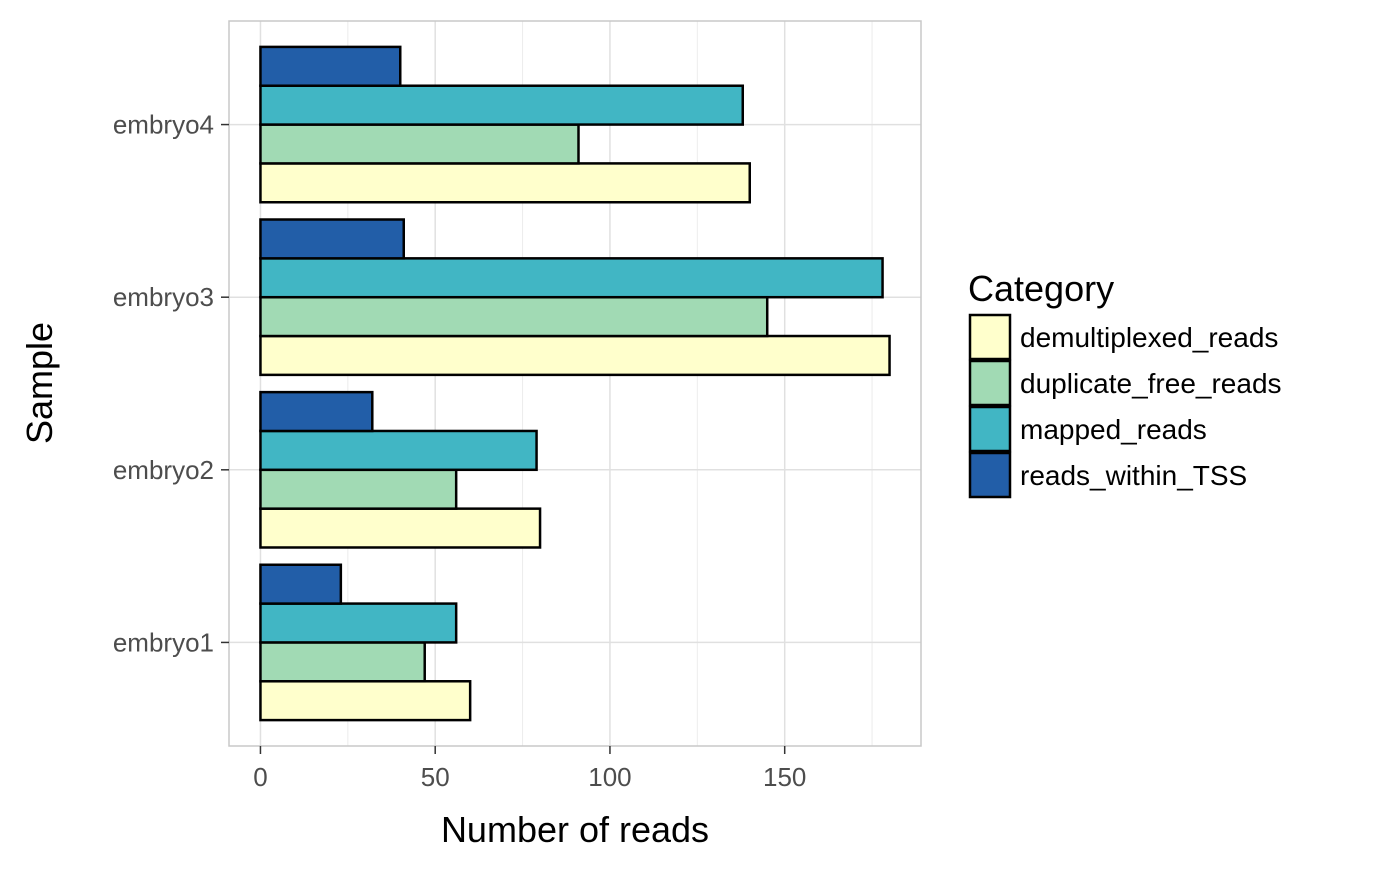 This screenshot has height=871, width=1400. I want to click on legend-label-mapped_reads: mapped_reads, so click(1113, 429).